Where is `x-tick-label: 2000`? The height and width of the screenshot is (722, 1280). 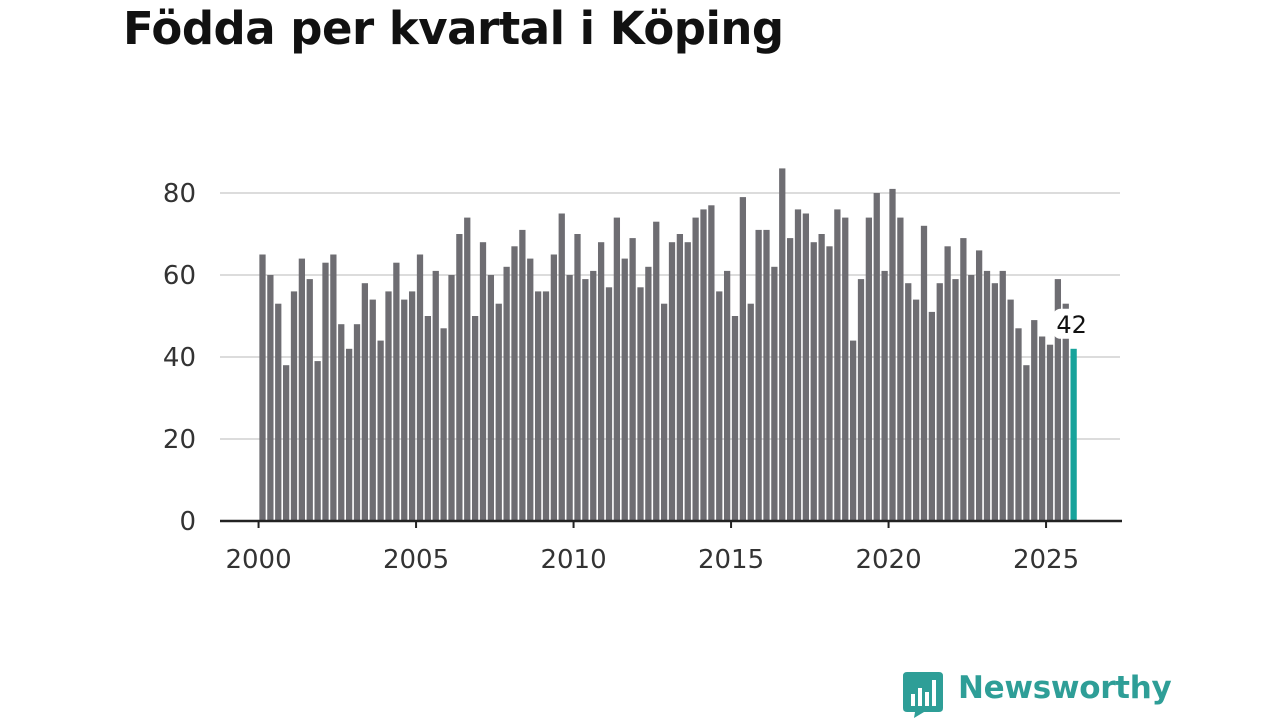
x-tick-label: 2000 is located at coordinates (258, 560).